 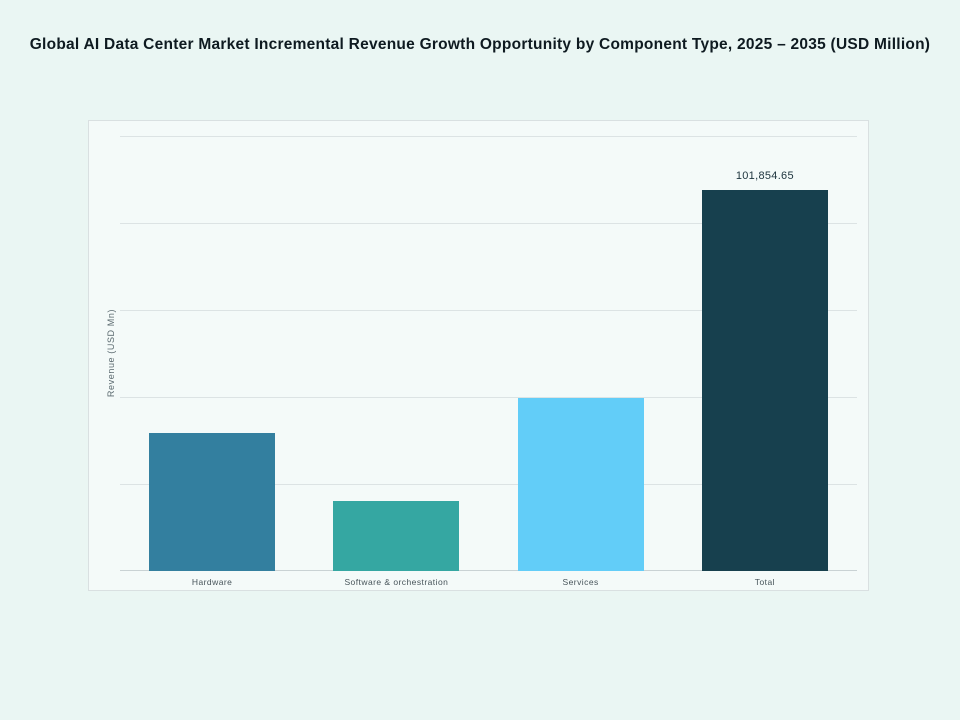 I want to click on bar-software-orchestration, so click(x=396, y=536).